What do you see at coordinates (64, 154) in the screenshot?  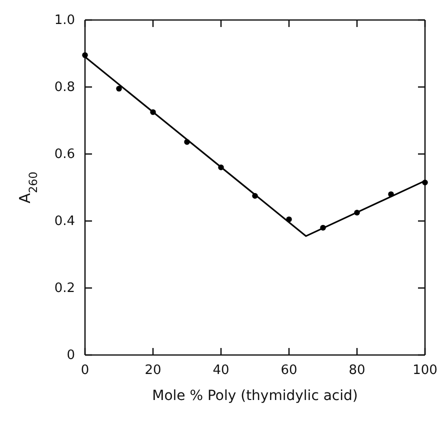 I see `y-tick-label: 0.6` at bounding box center [64, 154].